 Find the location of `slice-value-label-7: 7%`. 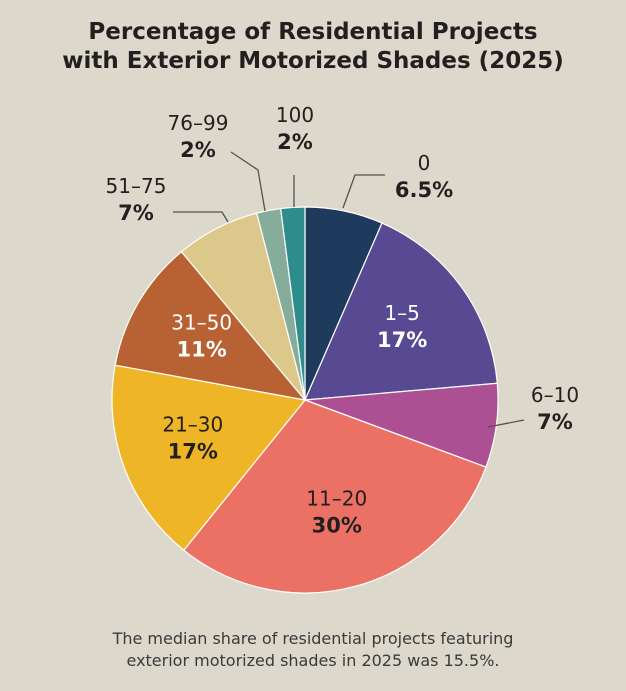

slice-value-label-7: 7% is located at coordinates (136, 213).